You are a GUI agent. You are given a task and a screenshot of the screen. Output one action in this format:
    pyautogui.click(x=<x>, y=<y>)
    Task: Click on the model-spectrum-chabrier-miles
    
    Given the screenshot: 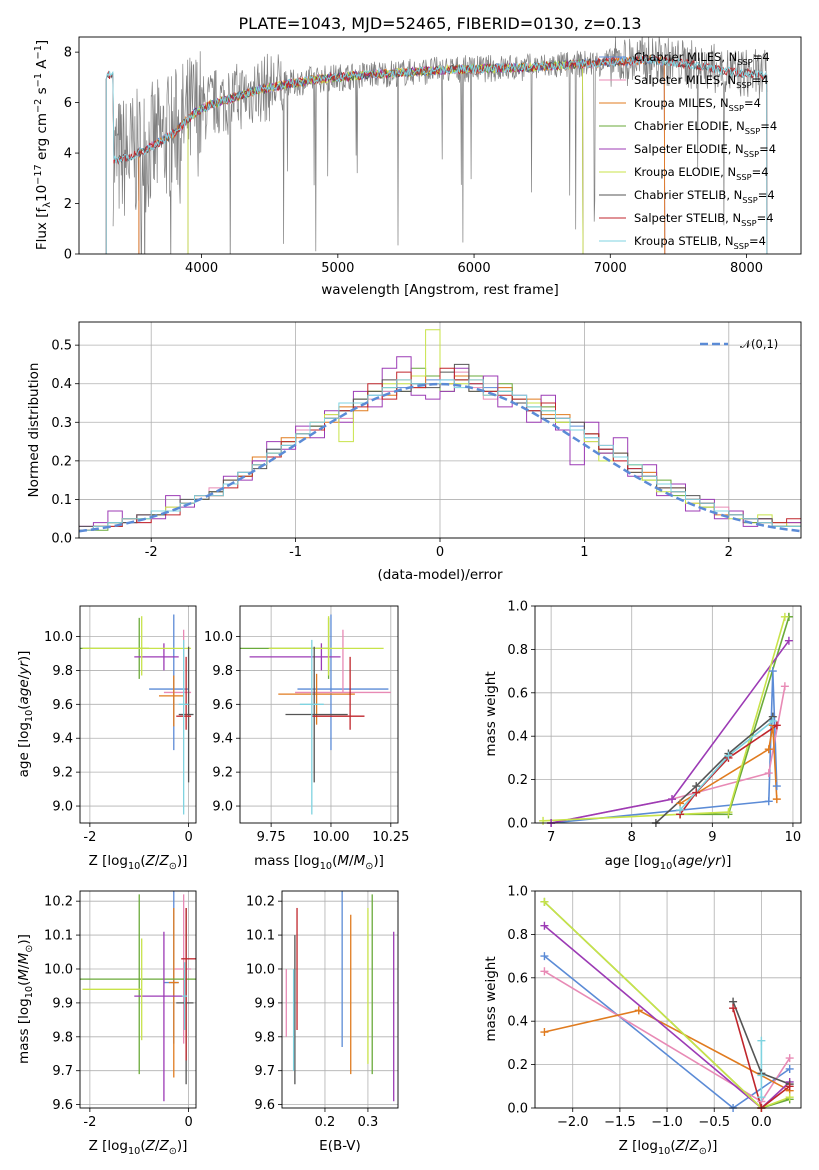 What is the action you would take?
    pyautogui.click(x=402, y=154)
    